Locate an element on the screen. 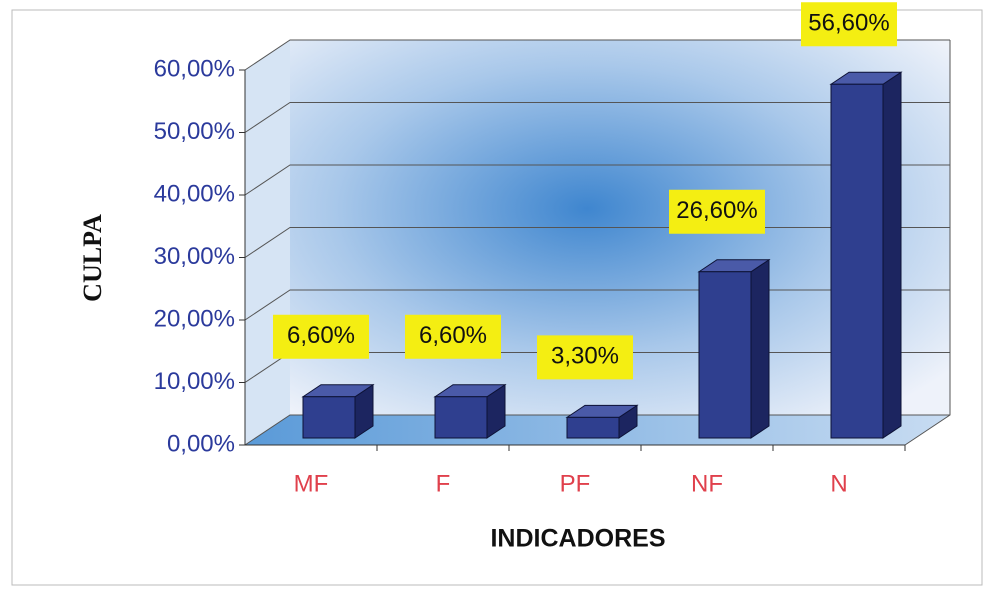  x-tick-label: NF is located at coordinates (707, 483).